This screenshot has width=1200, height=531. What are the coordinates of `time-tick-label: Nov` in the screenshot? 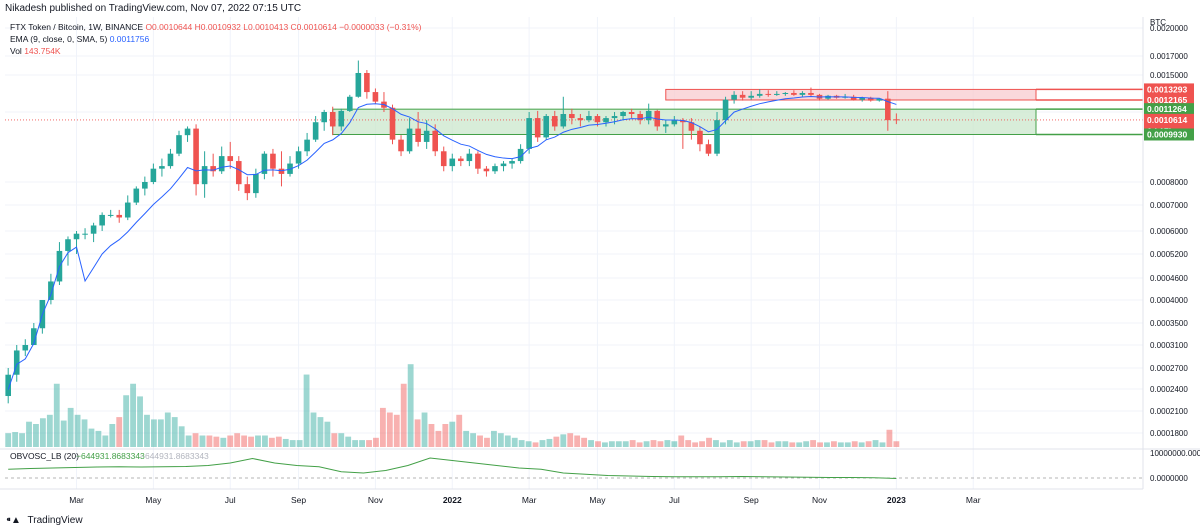 It's located at (820, 500).